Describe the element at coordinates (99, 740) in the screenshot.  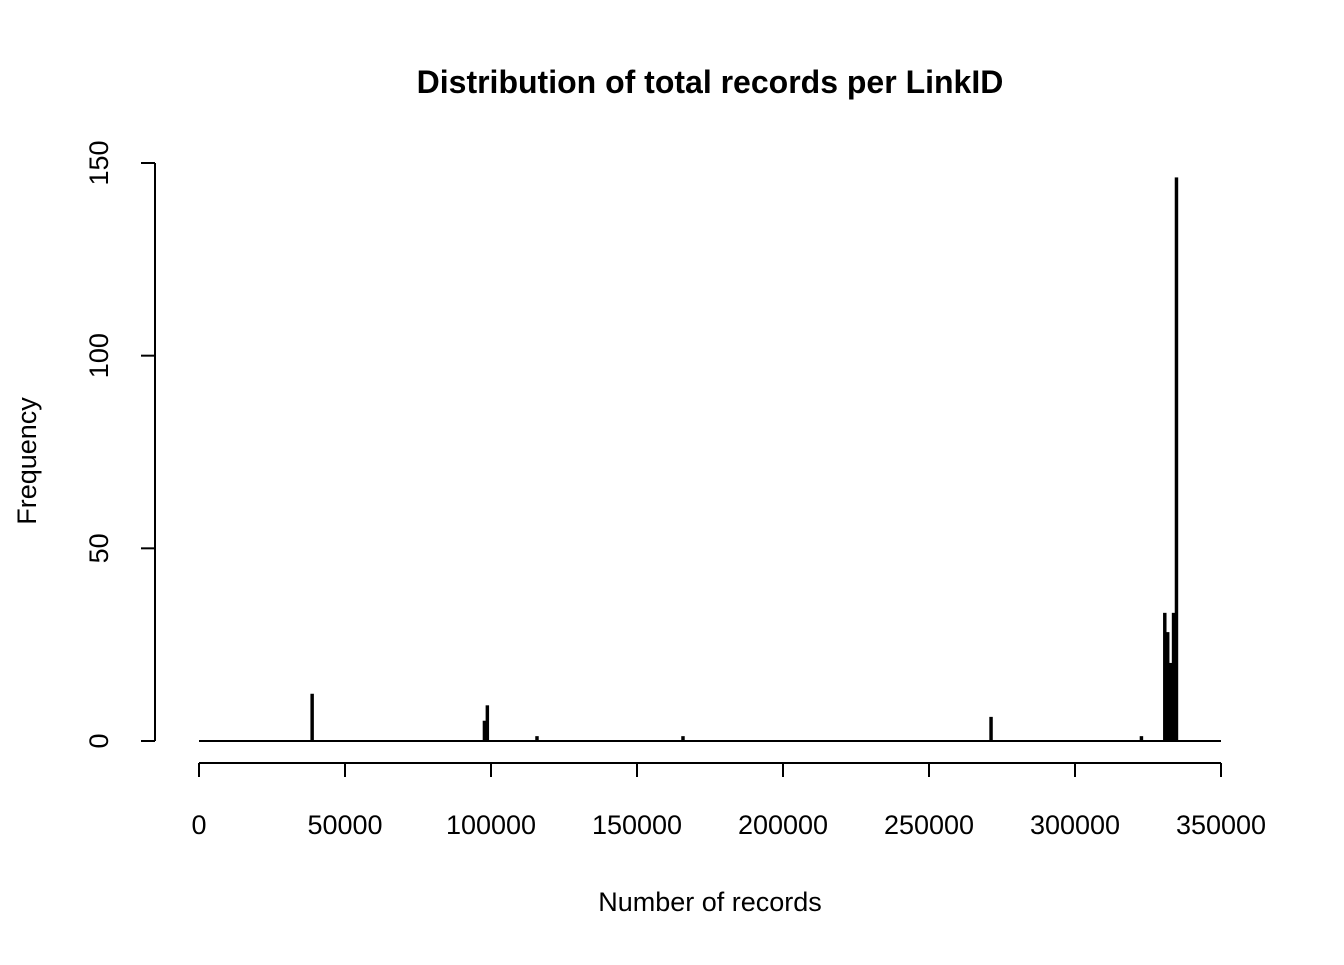
I see `y-tick-label: 0` at that location.